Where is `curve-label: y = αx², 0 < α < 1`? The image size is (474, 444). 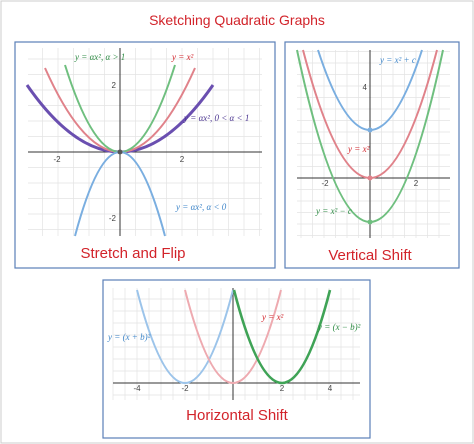
curve-label: y = αx², 0 < α < 1 is located at coordinates (216, 118).